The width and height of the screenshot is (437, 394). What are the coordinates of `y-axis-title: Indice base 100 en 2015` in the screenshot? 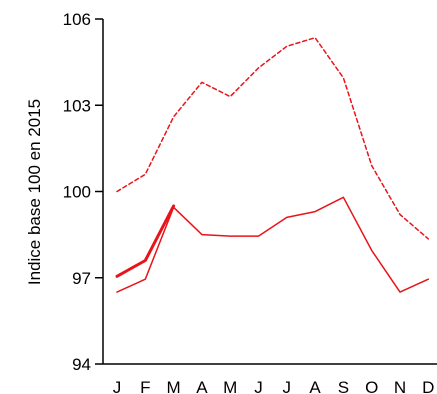 It's located at (34, 192).